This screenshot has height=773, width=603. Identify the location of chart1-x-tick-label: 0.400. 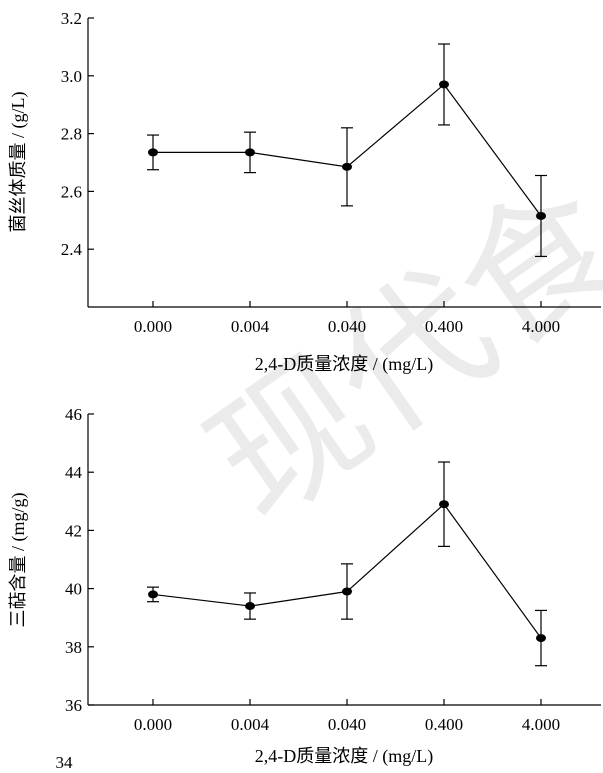
(444, 326).